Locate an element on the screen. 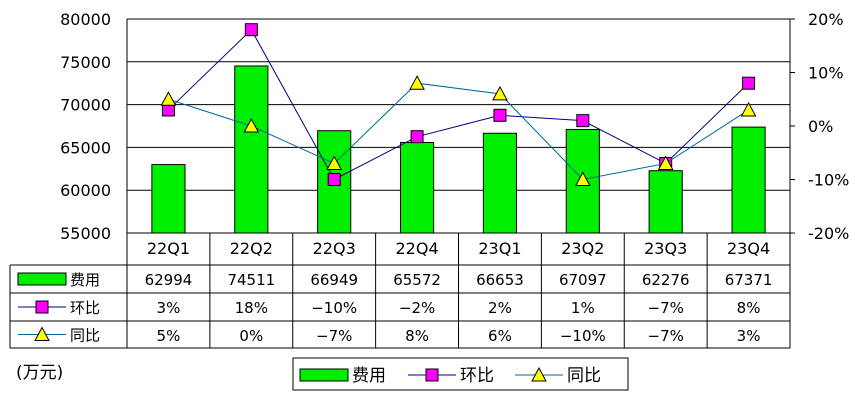 The height and width of the screenshot is (406, 855). category-label: 23Q2 is located at coordinates (582, 248).